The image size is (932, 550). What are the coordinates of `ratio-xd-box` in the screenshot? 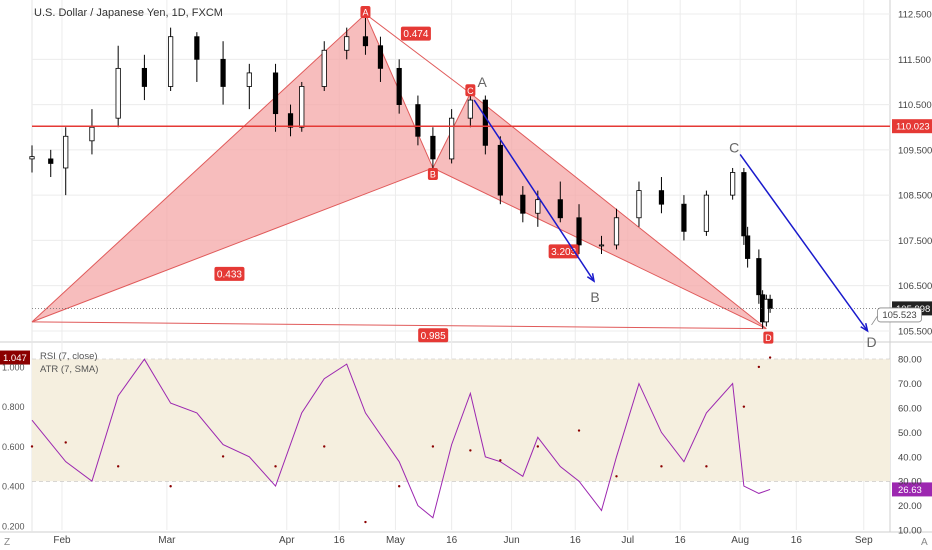 It's located at (433, 335).